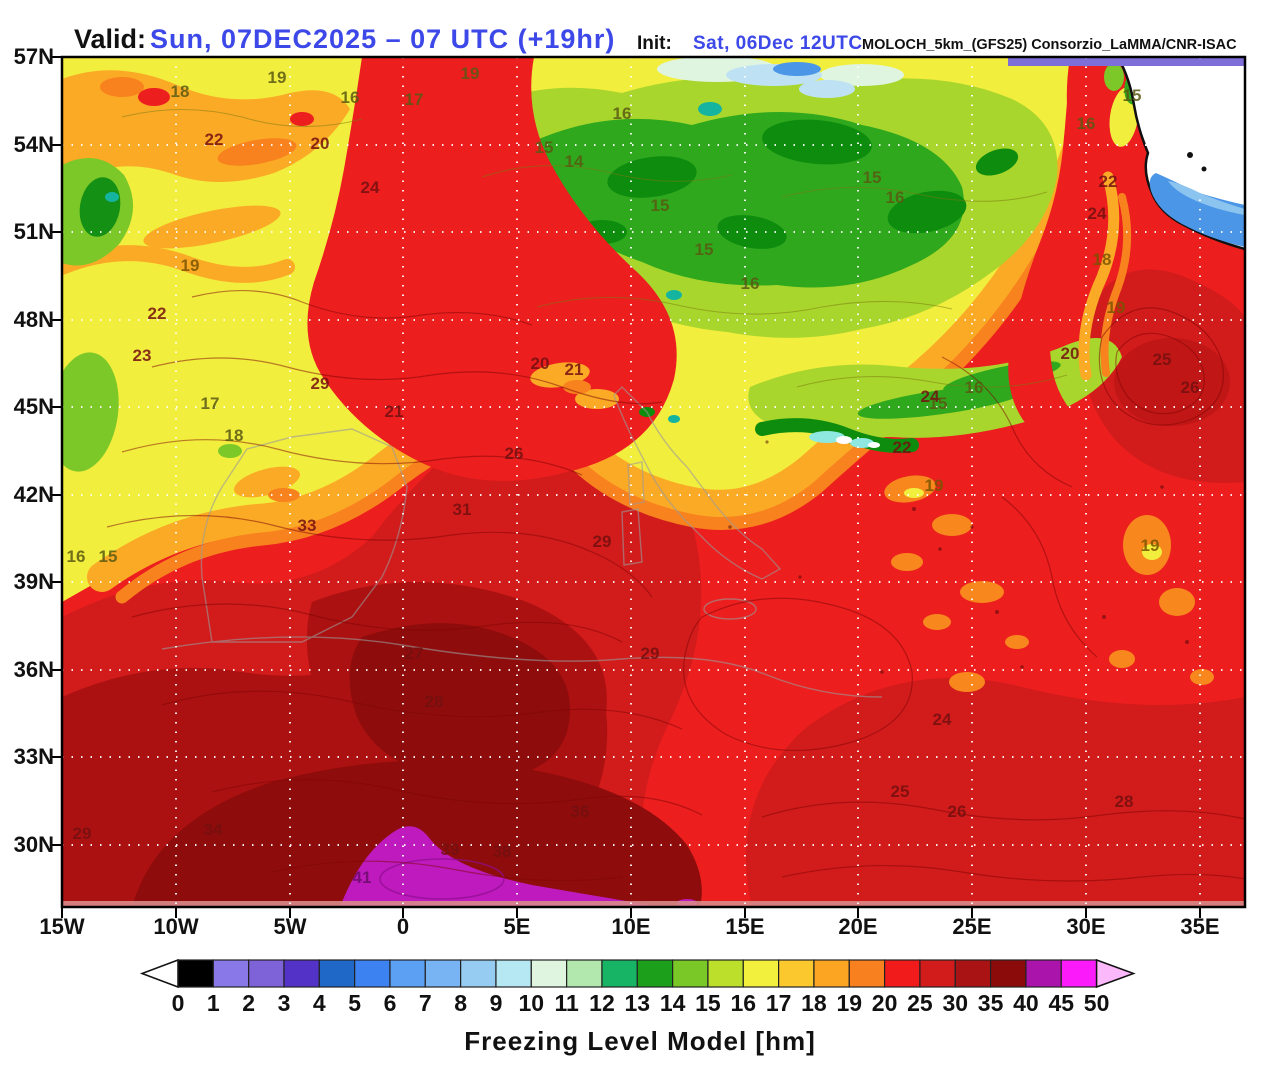 Image resolution: width=1280 pixels, height=1071 pixels. What do you see at coordinates (708, 1003) in the screenshot?
I see `colorbar-tick-15: 15` at bounding box center [708, 1003].